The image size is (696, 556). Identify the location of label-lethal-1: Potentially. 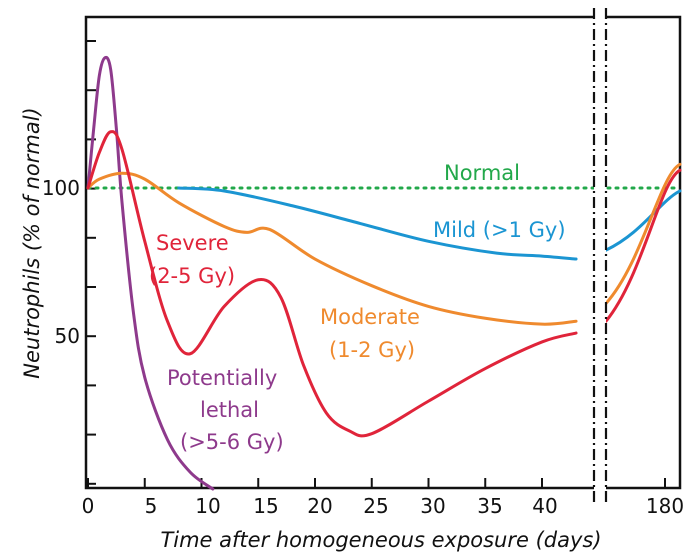
(222, 378).